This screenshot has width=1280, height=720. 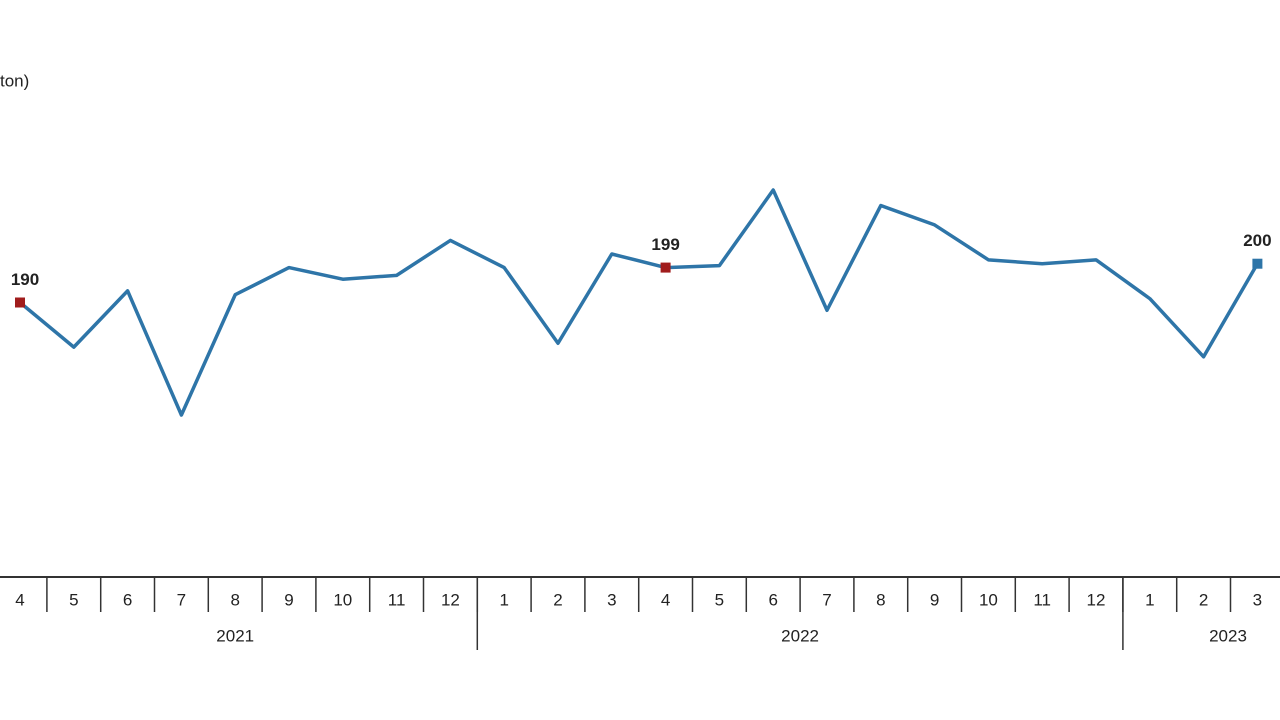 What do you see at coordinates (25, 279) in the screenshot?
I see `data-label: 190` at bounding box center [25, 279].